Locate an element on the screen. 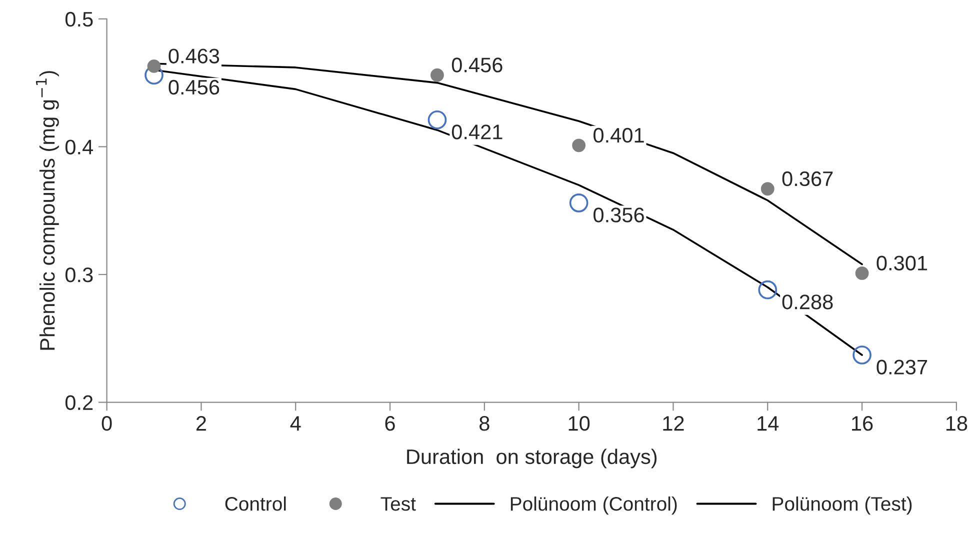 The width and height of the screenshot is (971, 540). x-tick-label: 0 is located at coordinates (107, 423).